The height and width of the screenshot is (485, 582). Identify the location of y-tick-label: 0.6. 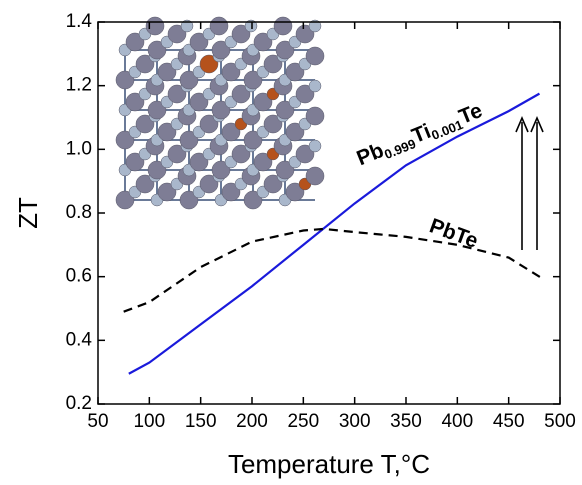
(79, 276).